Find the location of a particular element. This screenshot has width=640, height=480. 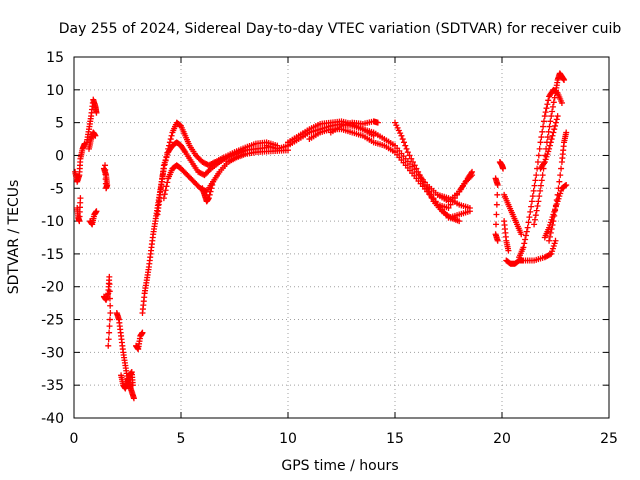

series-sat-s is located at coordinates (427, 172).